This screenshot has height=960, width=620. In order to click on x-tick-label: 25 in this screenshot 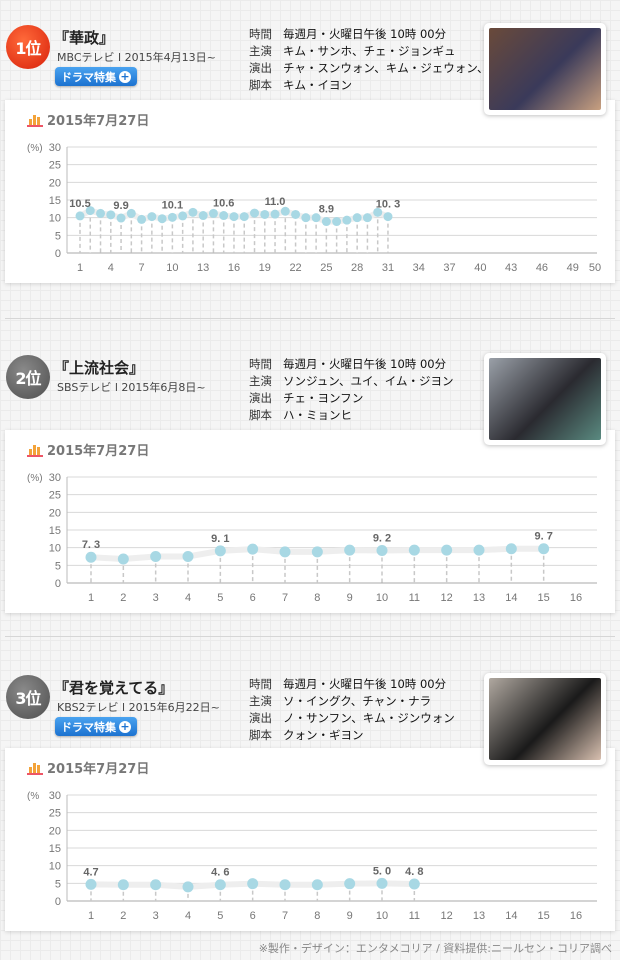, I will do `click(326, 268)`.